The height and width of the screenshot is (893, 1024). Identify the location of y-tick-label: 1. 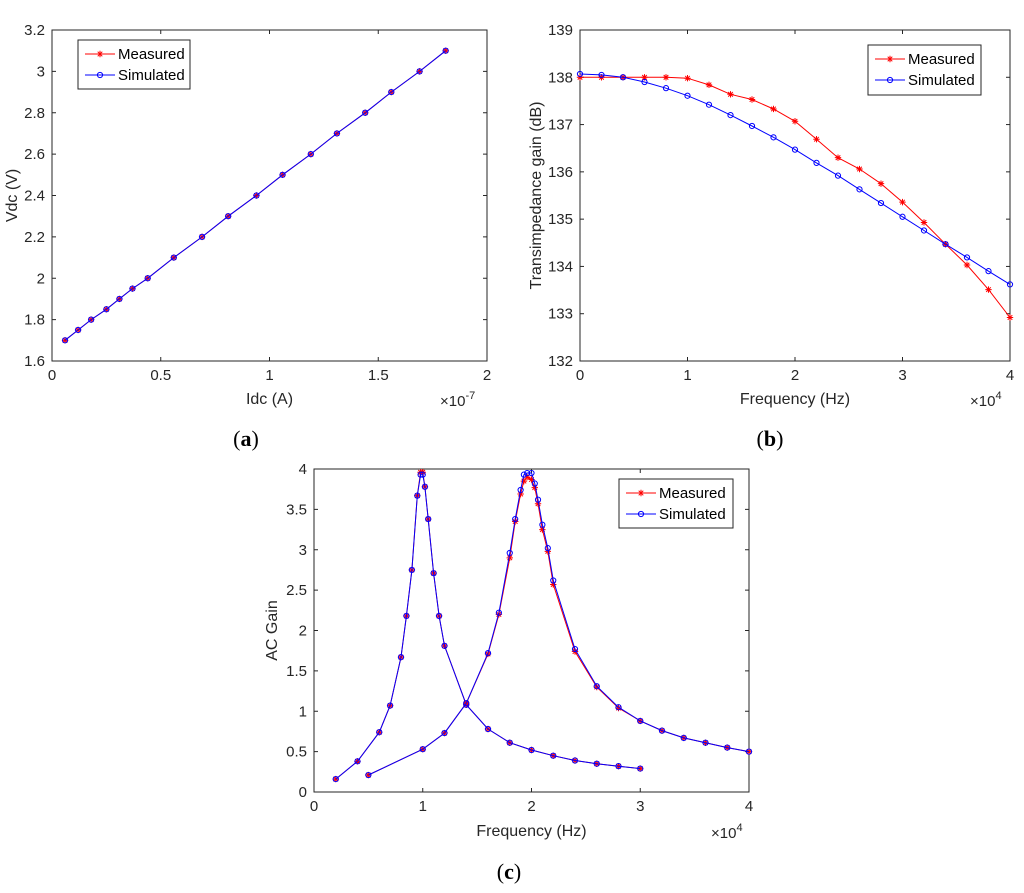
(303, 711).